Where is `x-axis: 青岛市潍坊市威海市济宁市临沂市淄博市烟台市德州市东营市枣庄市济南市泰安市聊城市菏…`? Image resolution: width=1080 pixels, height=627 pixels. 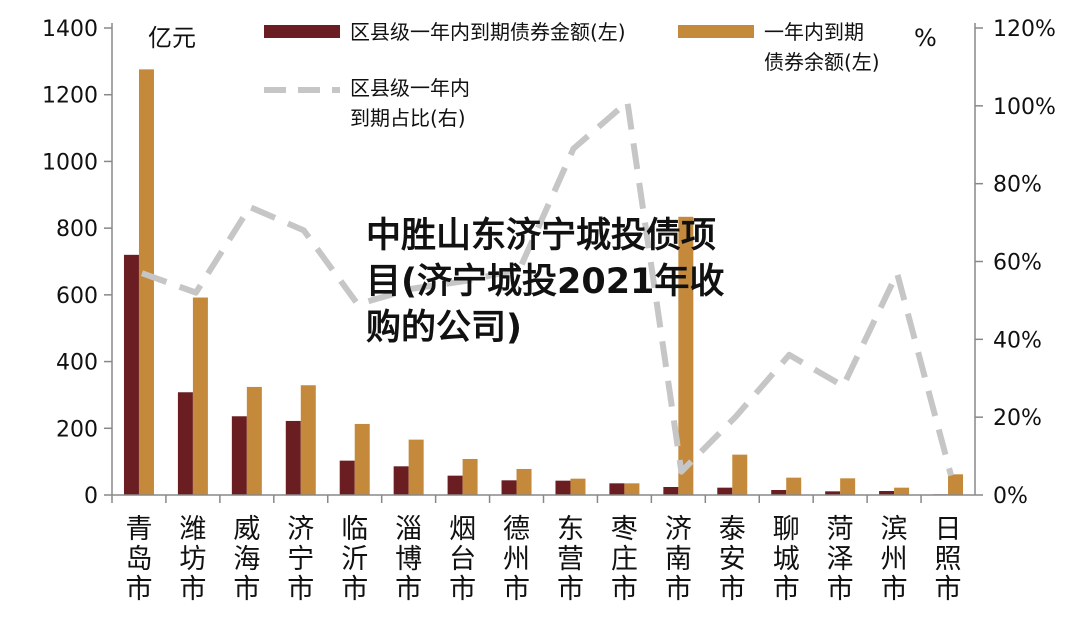 x-axis: 青岛市潍坊市威海市济宁市临沂市淄博市烟台市德州市东营市枣庄市济南市泰安市聊城市菏… is located at coordinates (543, 549).